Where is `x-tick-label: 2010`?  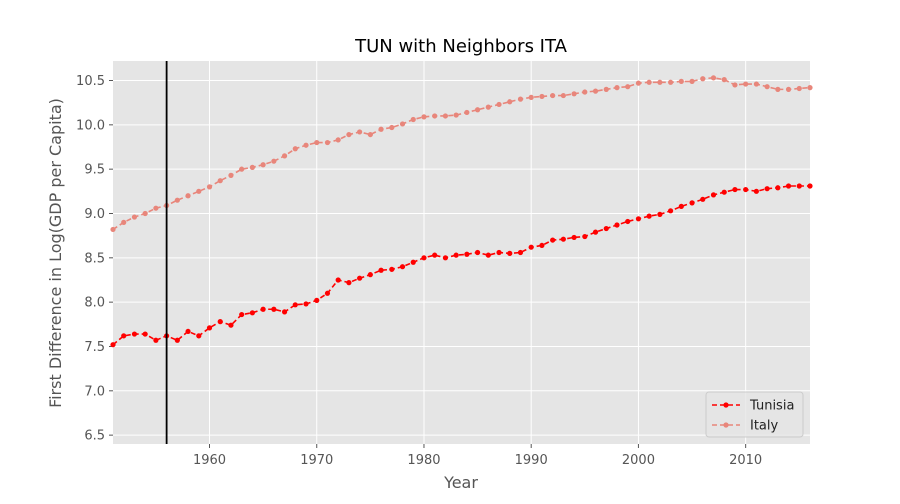
x-tick-label: 2010 is located at coordinates (745, 460).